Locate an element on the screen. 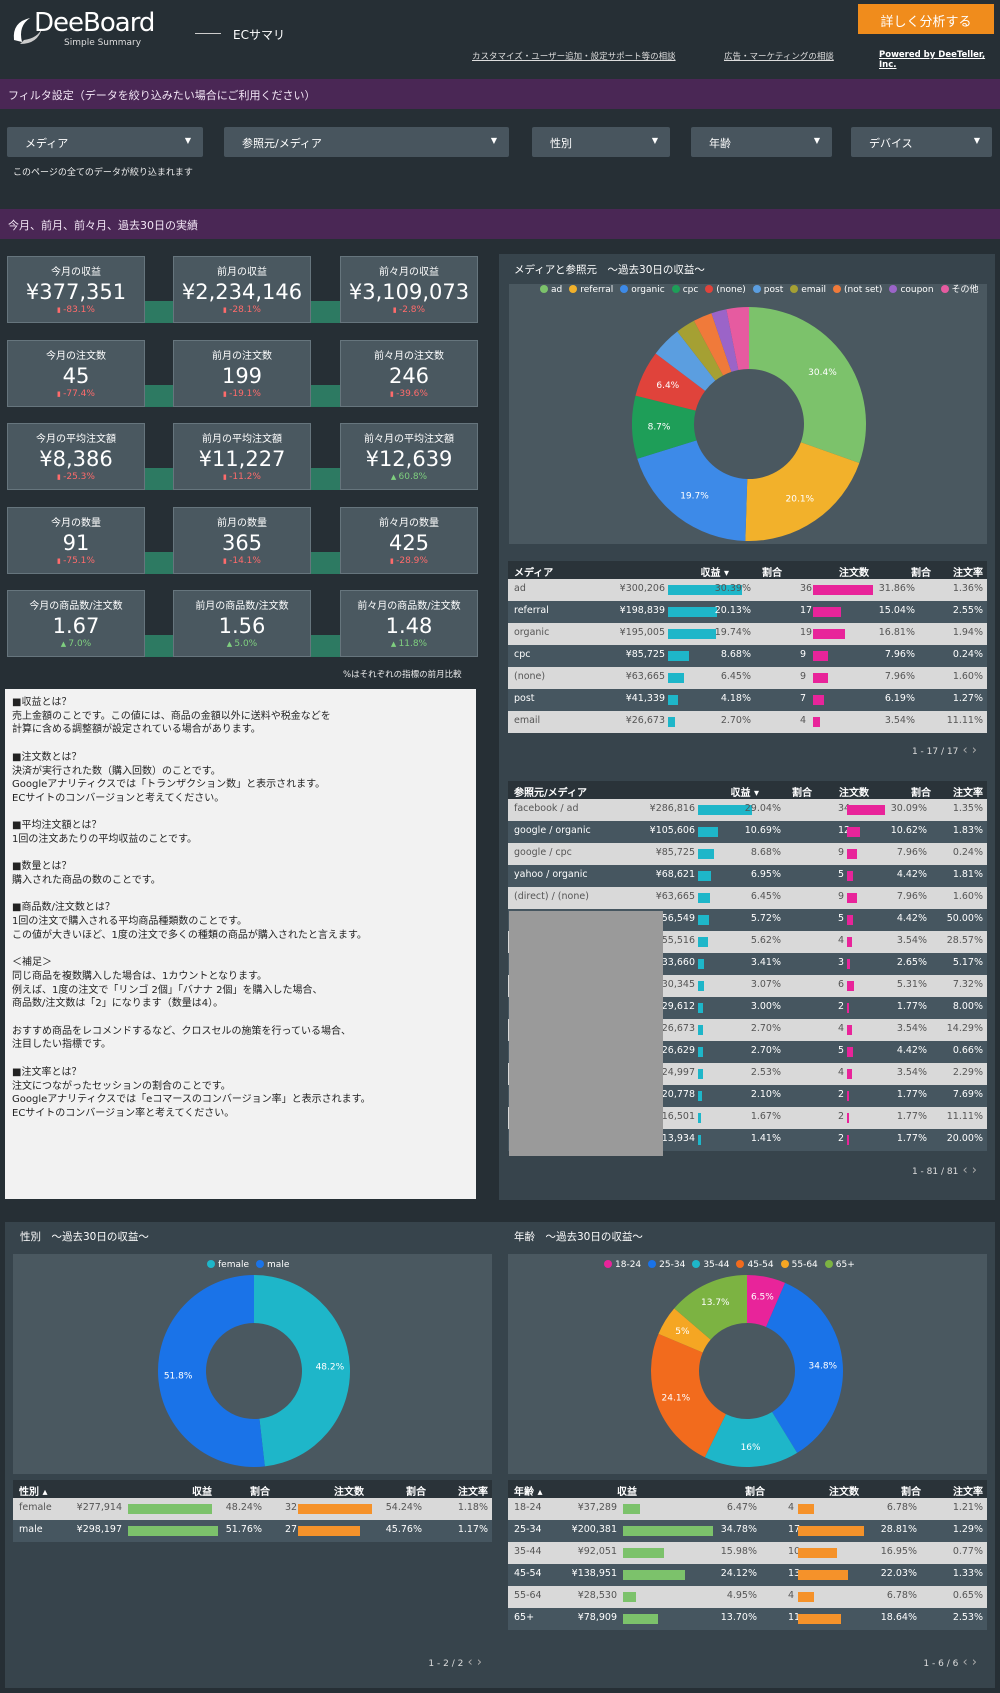  table-row: email ¥26,673 2.70% 4 3.54% 11.11% is located at coordinates (747, 722).